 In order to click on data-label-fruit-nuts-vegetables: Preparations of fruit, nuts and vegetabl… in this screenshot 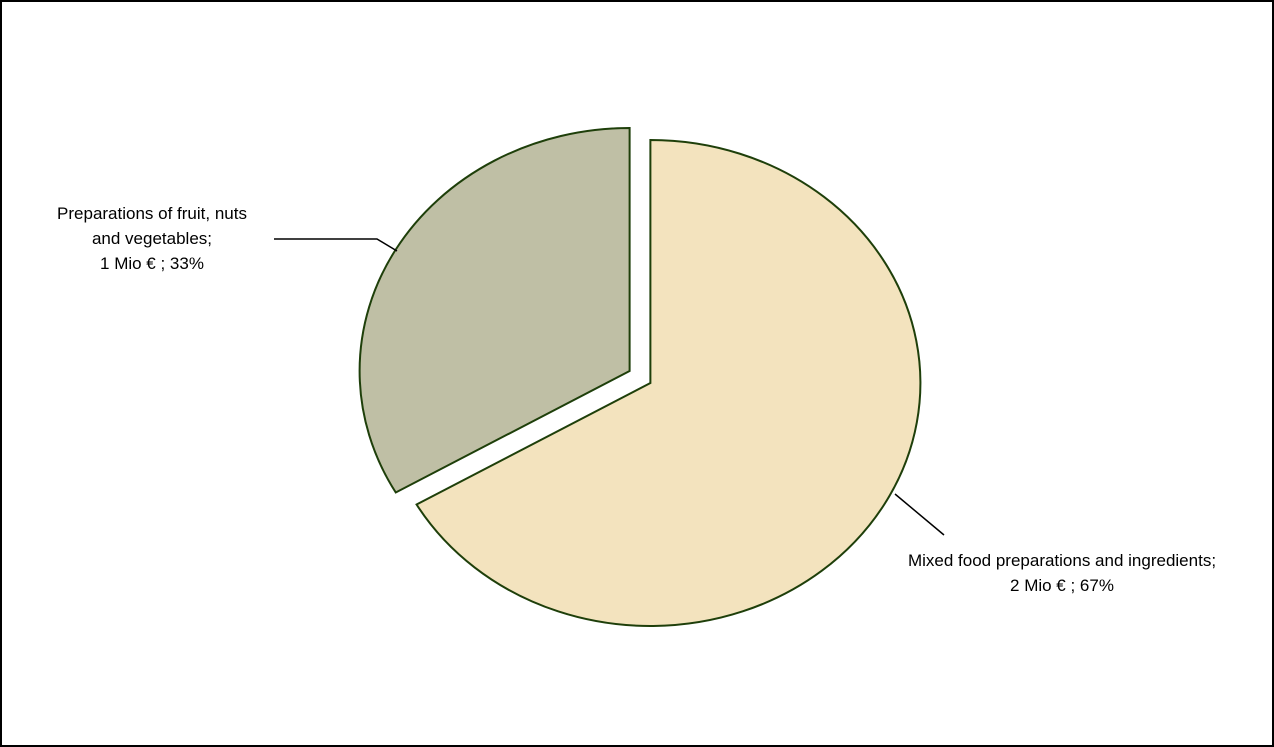, I will do `click(152, 238)`.